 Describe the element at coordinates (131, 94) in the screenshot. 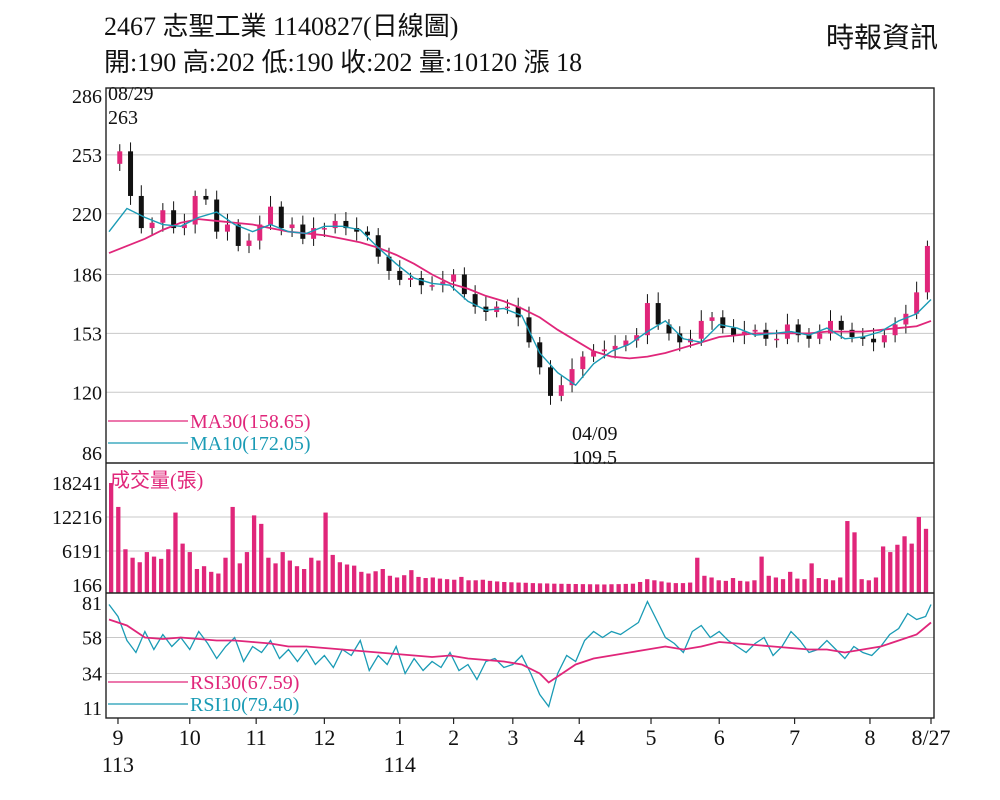

I see `high-date-annotation: 08/29` at that location.